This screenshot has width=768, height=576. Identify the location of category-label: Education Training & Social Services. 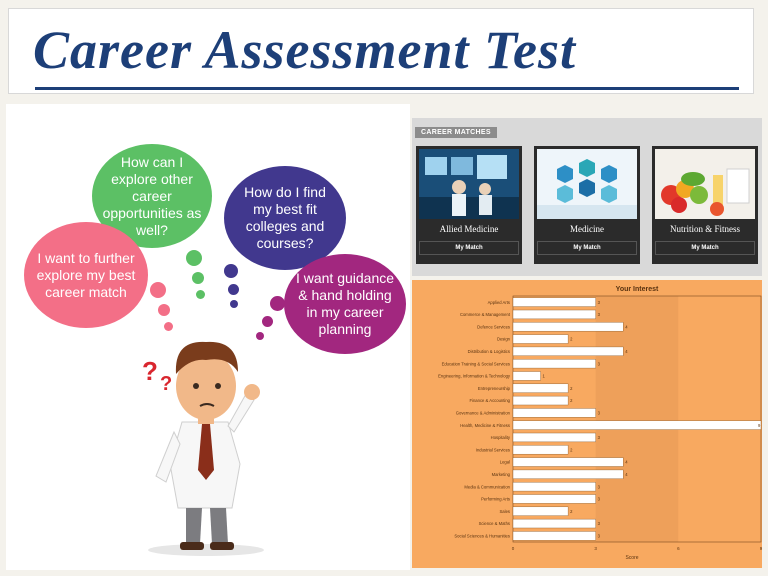
(476, 363).